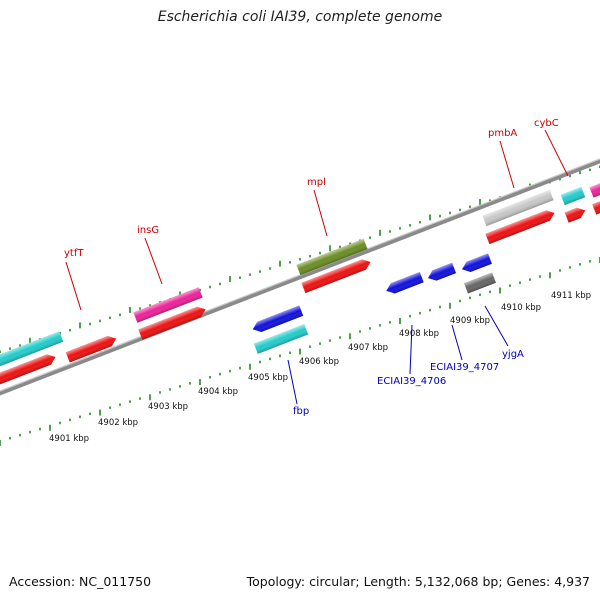  I want to click on feature-rev-cyan-shade, so click(281, 339).